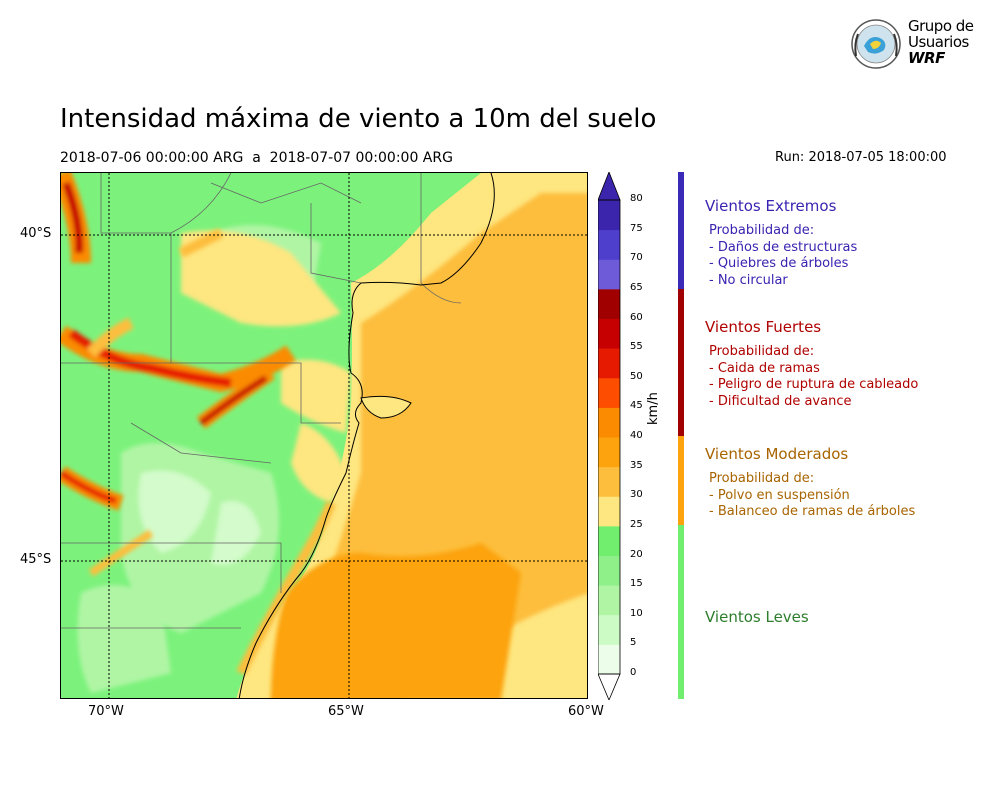  Describe the element at coordinates (636, 317) in the screenshot. I see `colorbar-tick-label: 60` at that location.